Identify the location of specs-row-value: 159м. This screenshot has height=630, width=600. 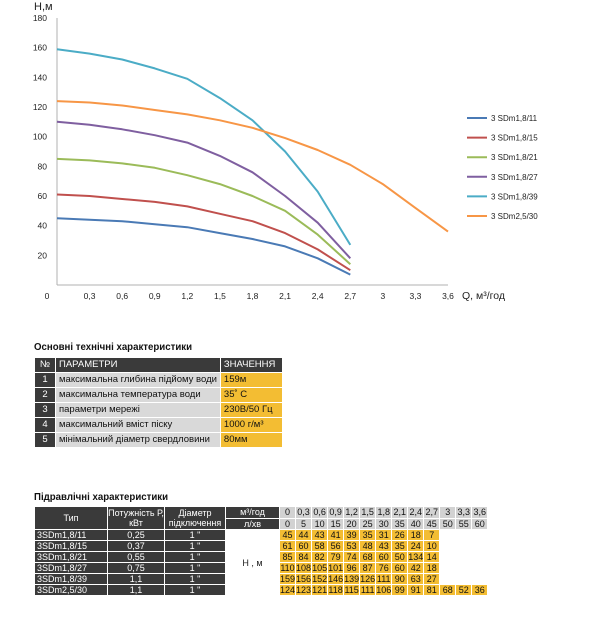
(251, 380).